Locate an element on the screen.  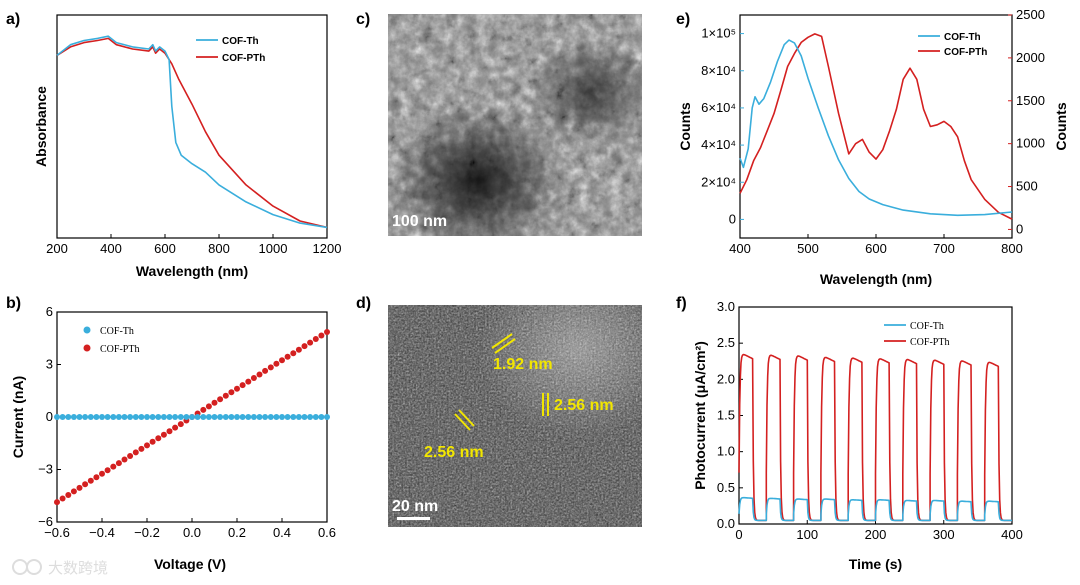
panel-label-c: c) is located at coordinates (363, 19).